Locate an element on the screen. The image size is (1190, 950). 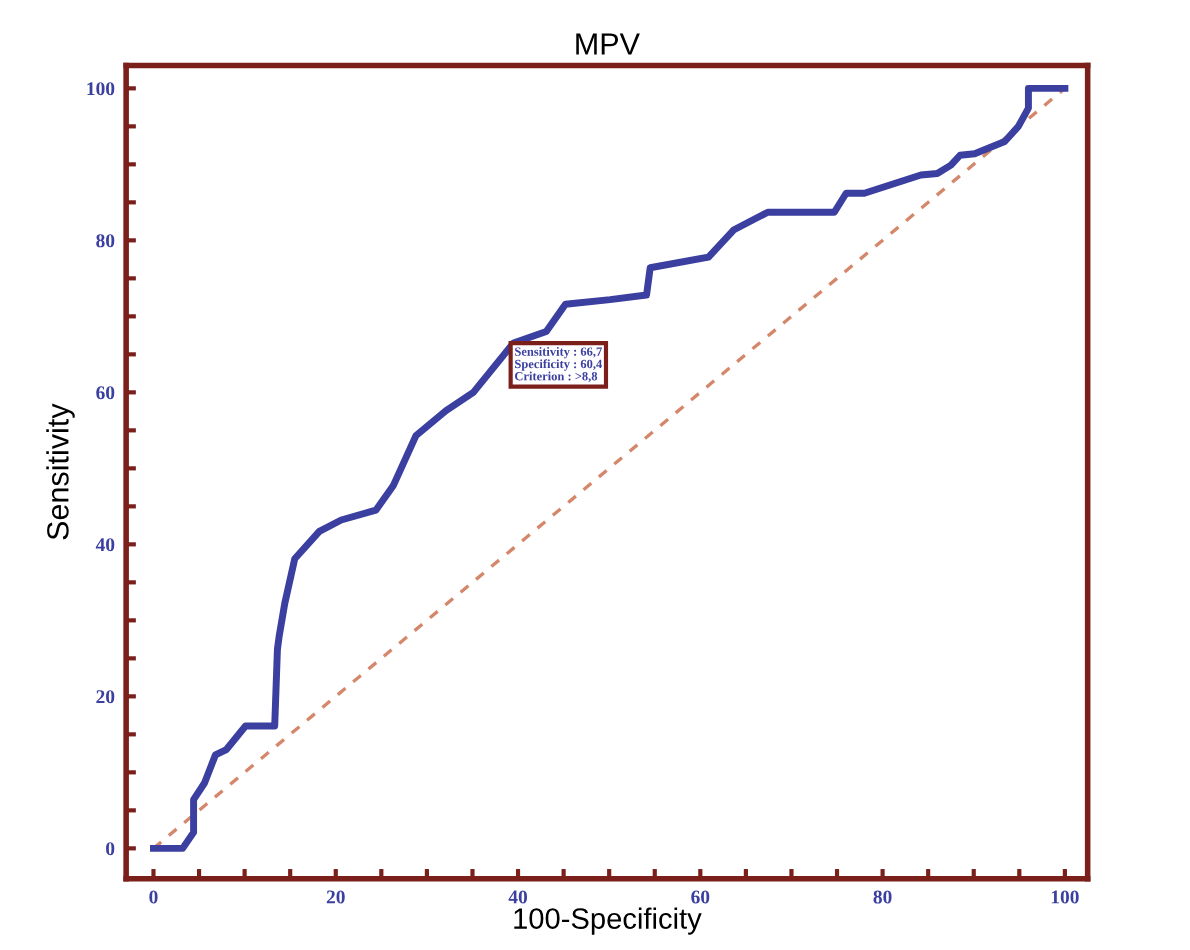
x-tick-label: 60 is located at coordinates (700, 897).